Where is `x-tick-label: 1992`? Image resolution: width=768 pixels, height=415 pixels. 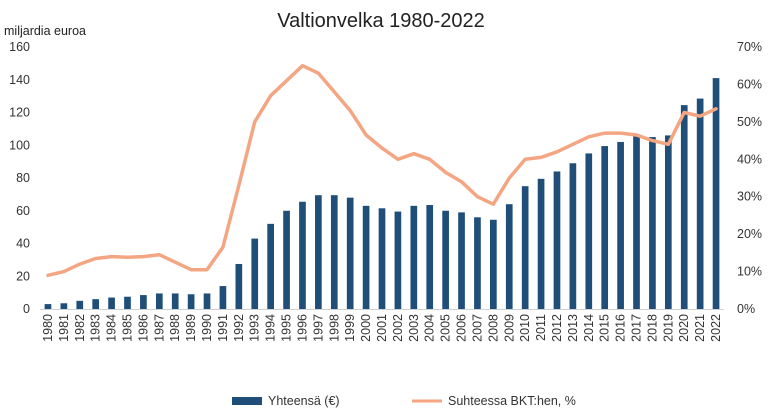
x-tick-label: 1992 is located at coordinates (239, 328).